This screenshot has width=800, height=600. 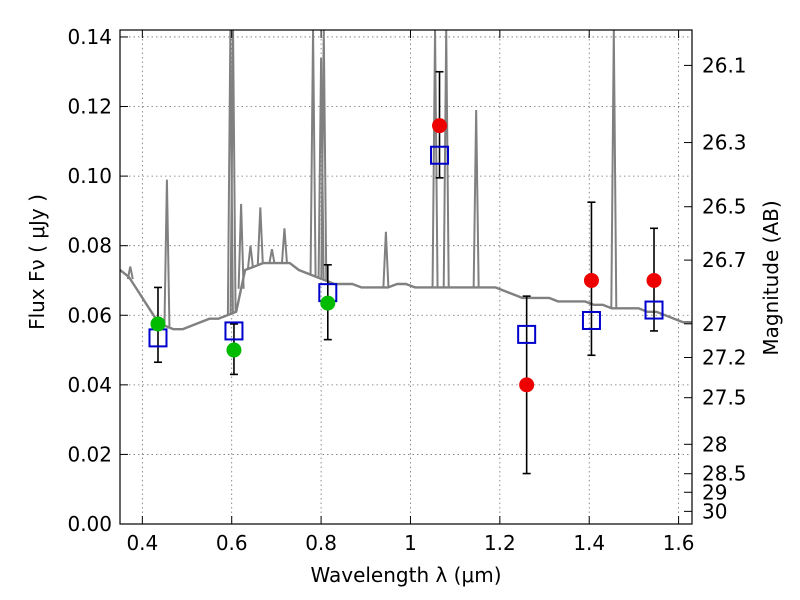 What do you see at coordinates (89, 524) in the screenshot?
I see `y-tick-label: 0.00` at bounding box center [89, 524].